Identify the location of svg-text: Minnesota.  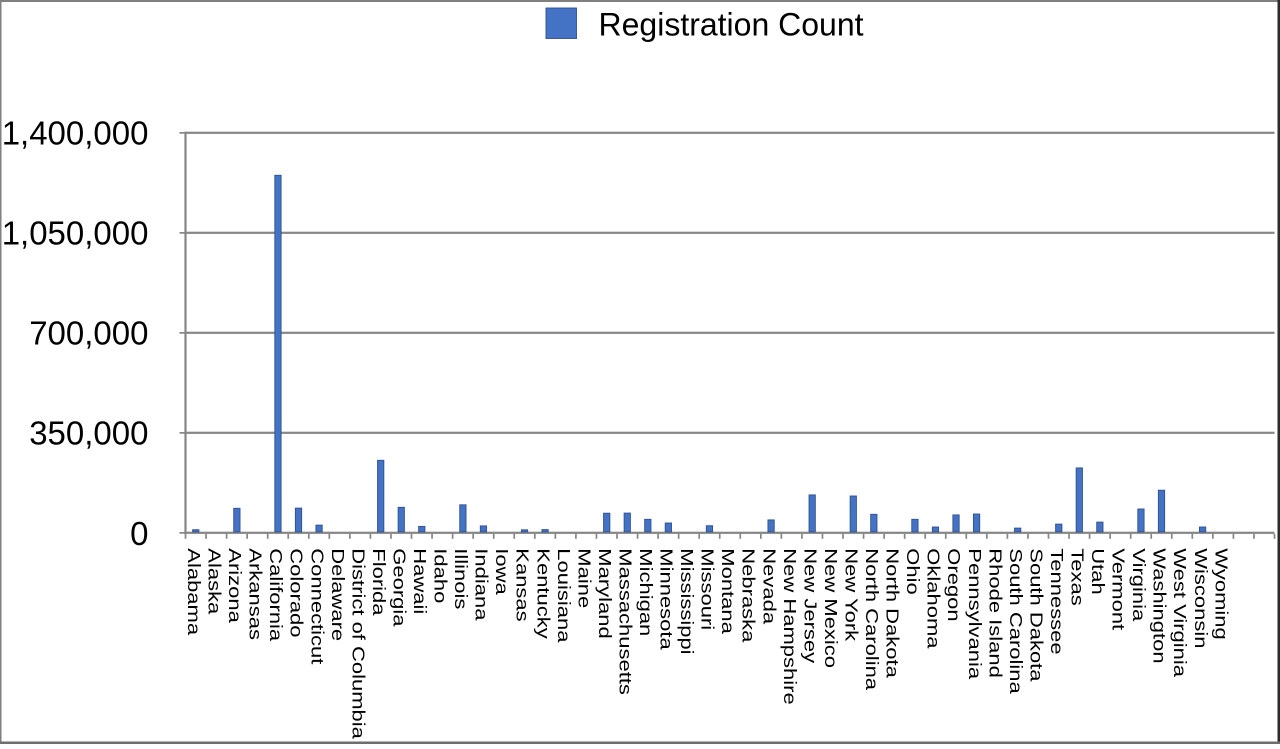
(665, 599).